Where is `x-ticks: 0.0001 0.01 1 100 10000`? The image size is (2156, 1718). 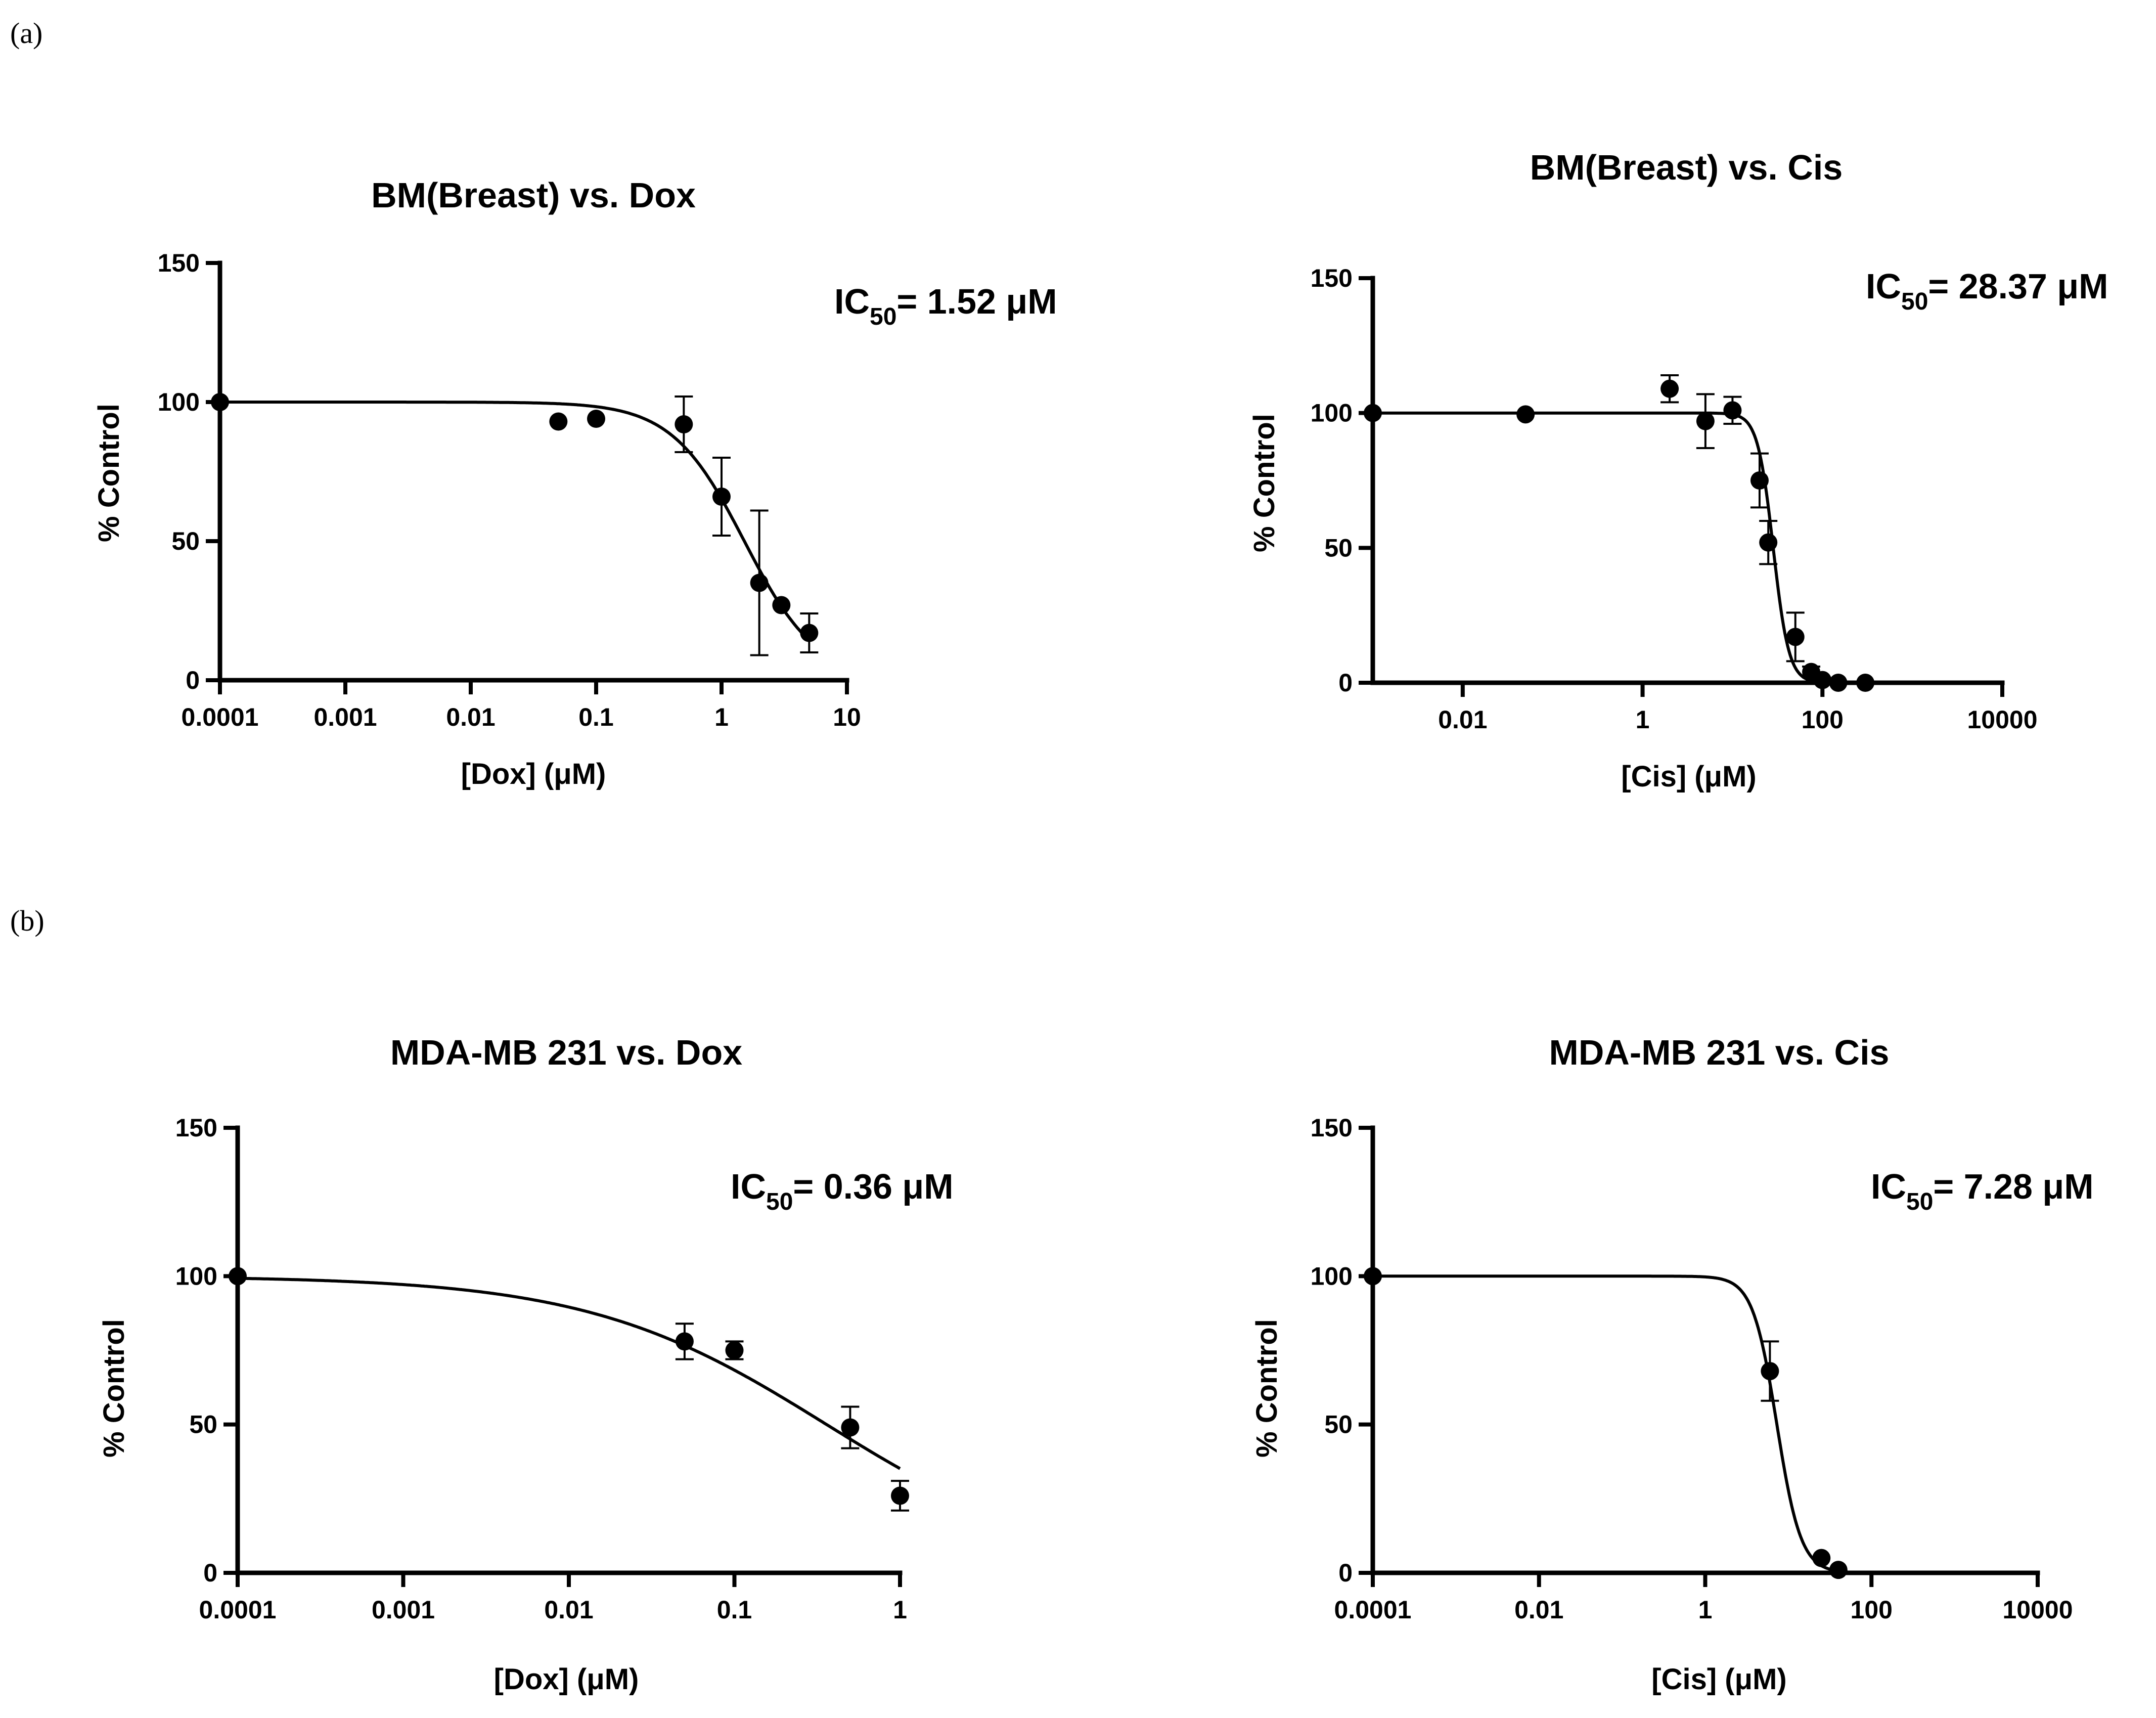
x-ticks: 0.0001 0.01 1 100 10000 is located at coordinates (1704, 1599).